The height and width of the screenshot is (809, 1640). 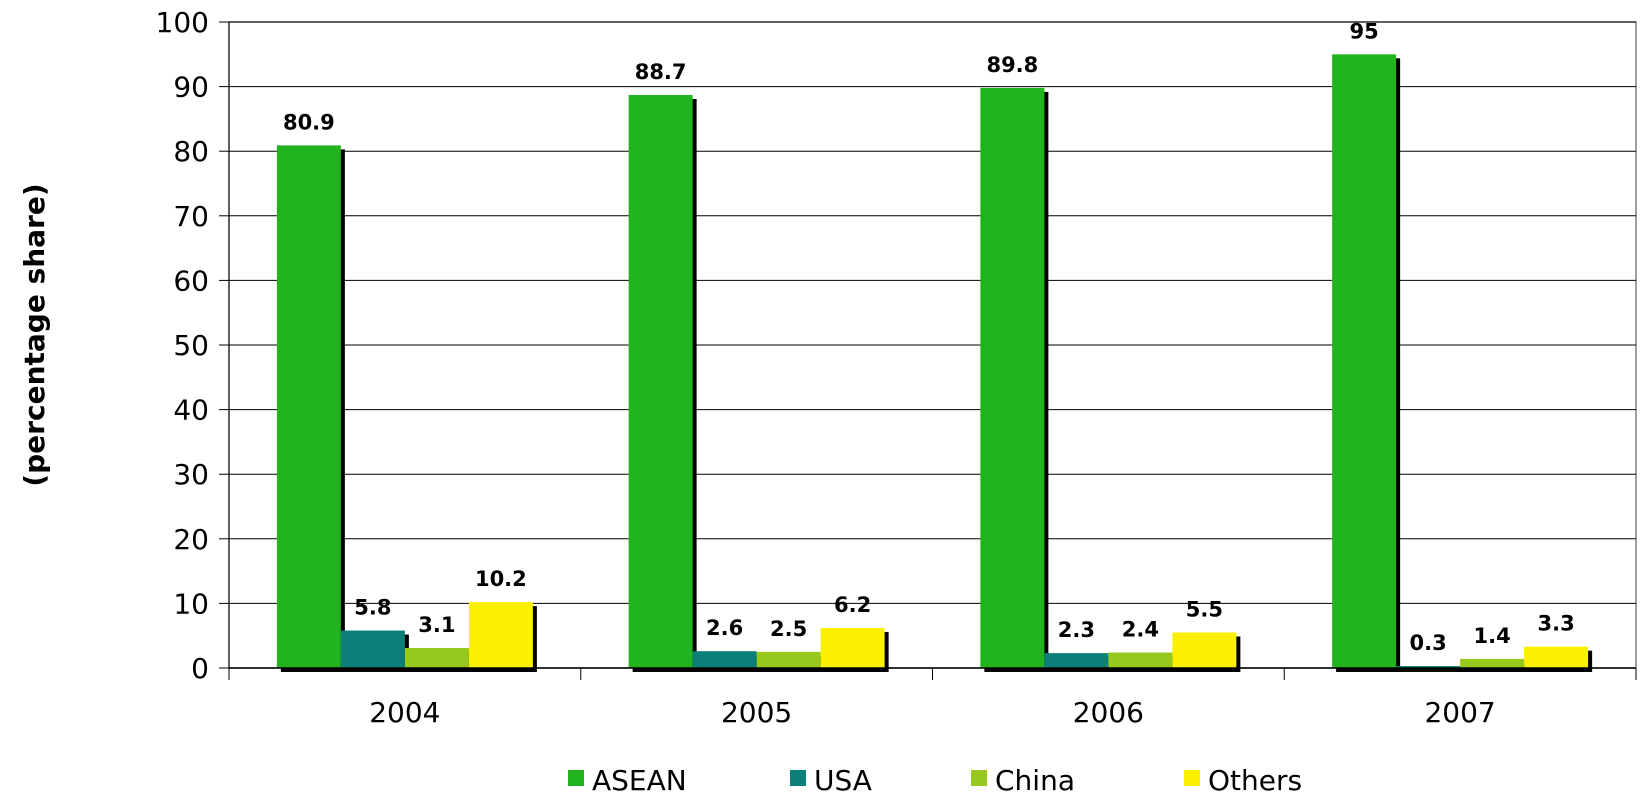 I want to click on y-axis-title: (percentage share), so click(x=34, y=334).